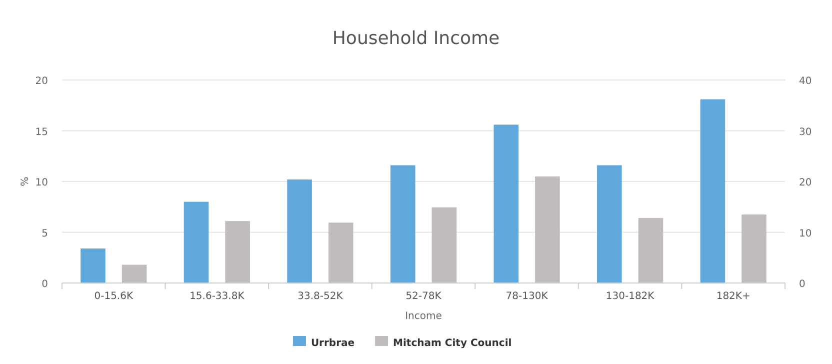 The height and width of the screenshot is (364, 832). Describe the element at coordinates (424, 296) in the screenshot. I see `x-tick-label: 52-78K` at that location.